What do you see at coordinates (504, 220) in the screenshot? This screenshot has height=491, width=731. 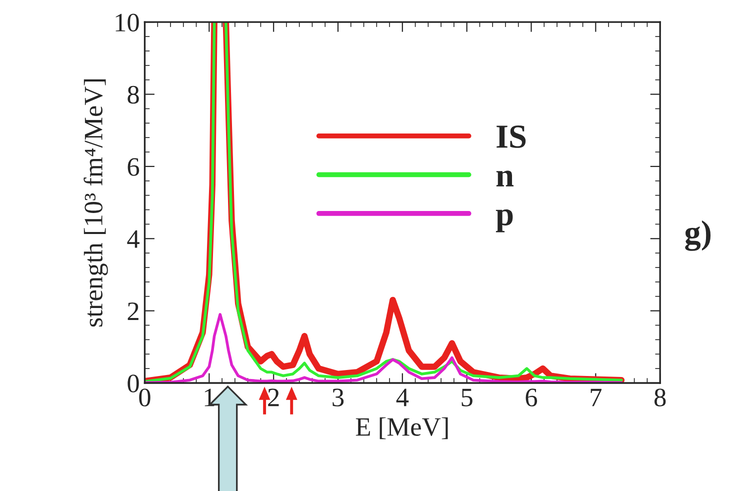 I see `legend-label: p` at bounding box center [504, 220].